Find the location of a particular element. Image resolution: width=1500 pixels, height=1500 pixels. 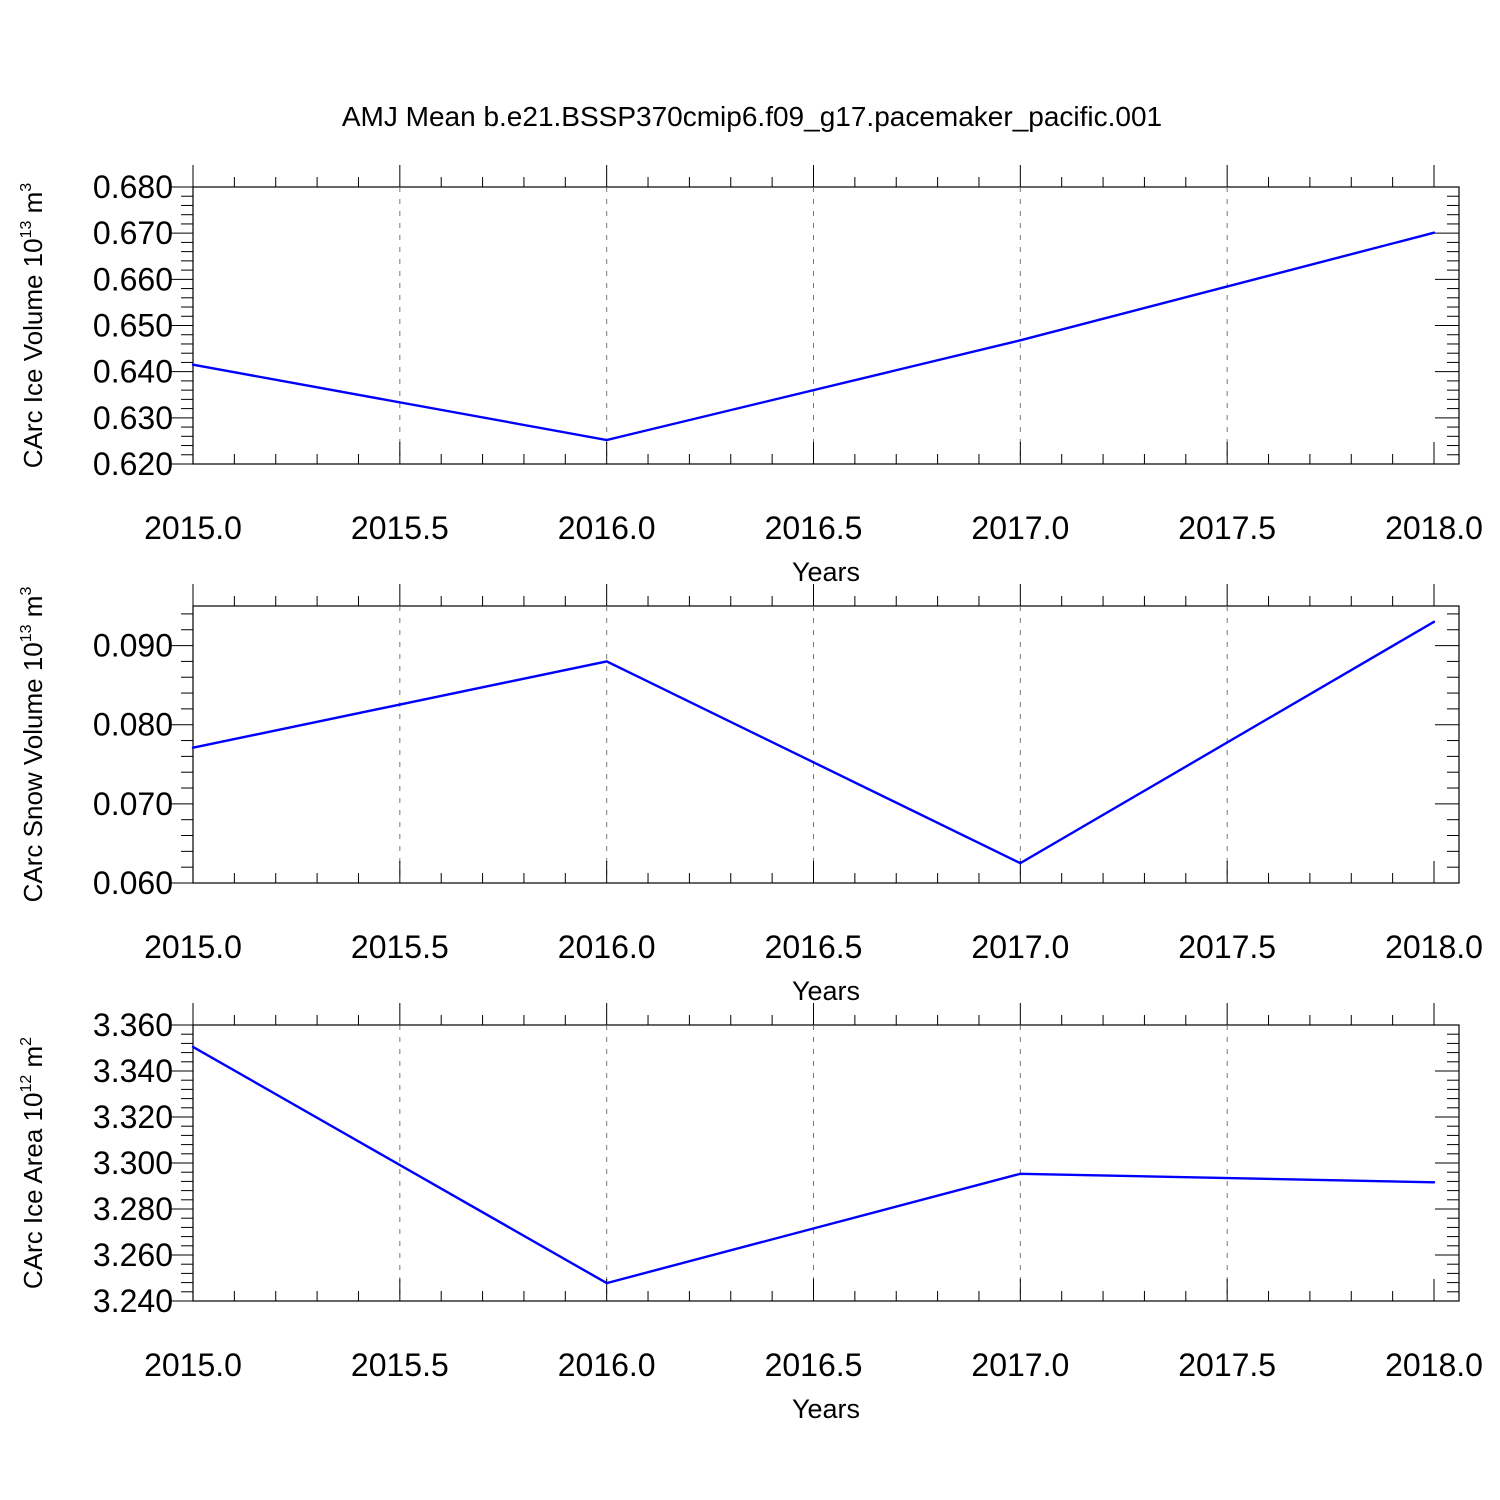

y-tick-label: 3.340 is located at coordinates (133, 1071).